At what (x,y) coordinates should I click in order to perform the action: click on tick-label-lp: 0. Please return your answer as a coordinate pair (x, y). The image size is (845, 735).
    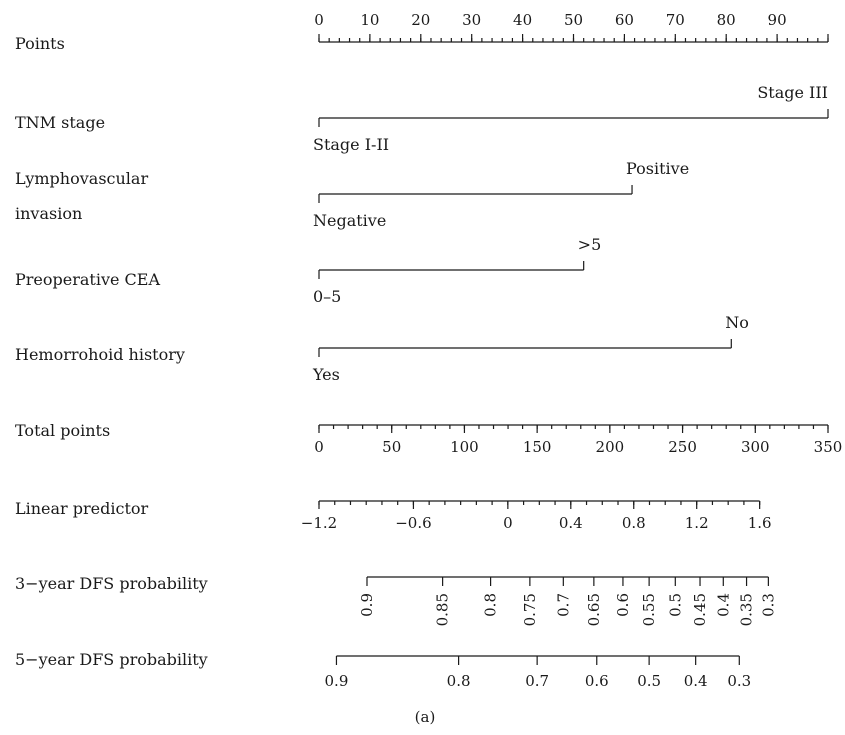
    Looking at the image, I should click on (508, 523).